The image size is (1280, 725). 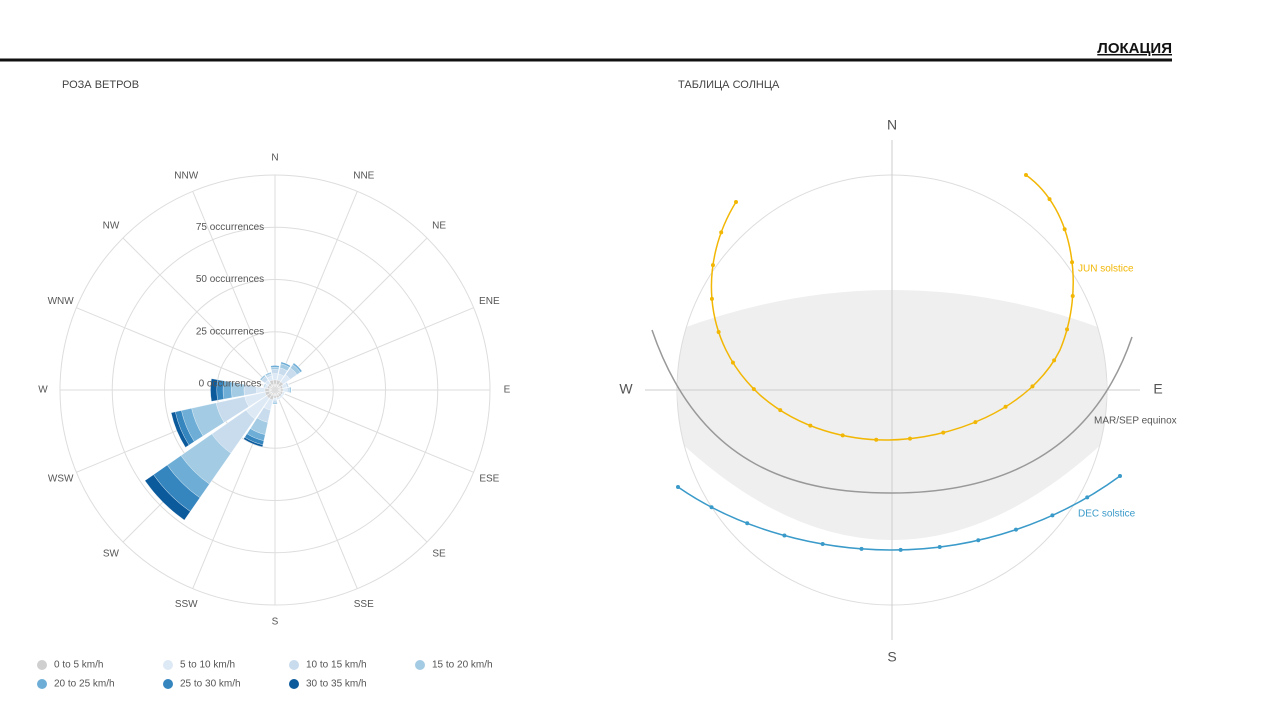 I want to click on june-label: JUN solstice, so click(x=1106, y=269).